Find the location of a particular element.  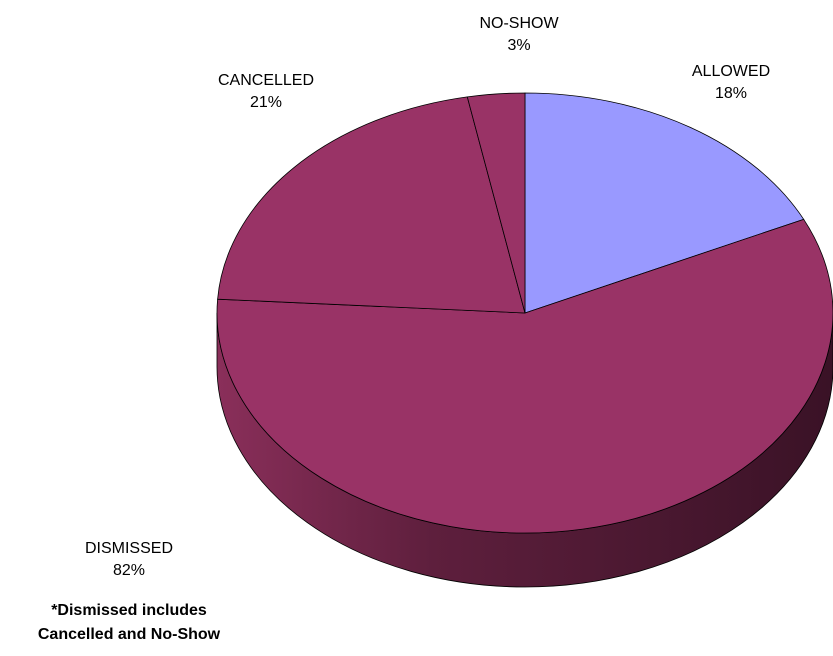

pie-slice-allowed is located at coordinates (664, 203).